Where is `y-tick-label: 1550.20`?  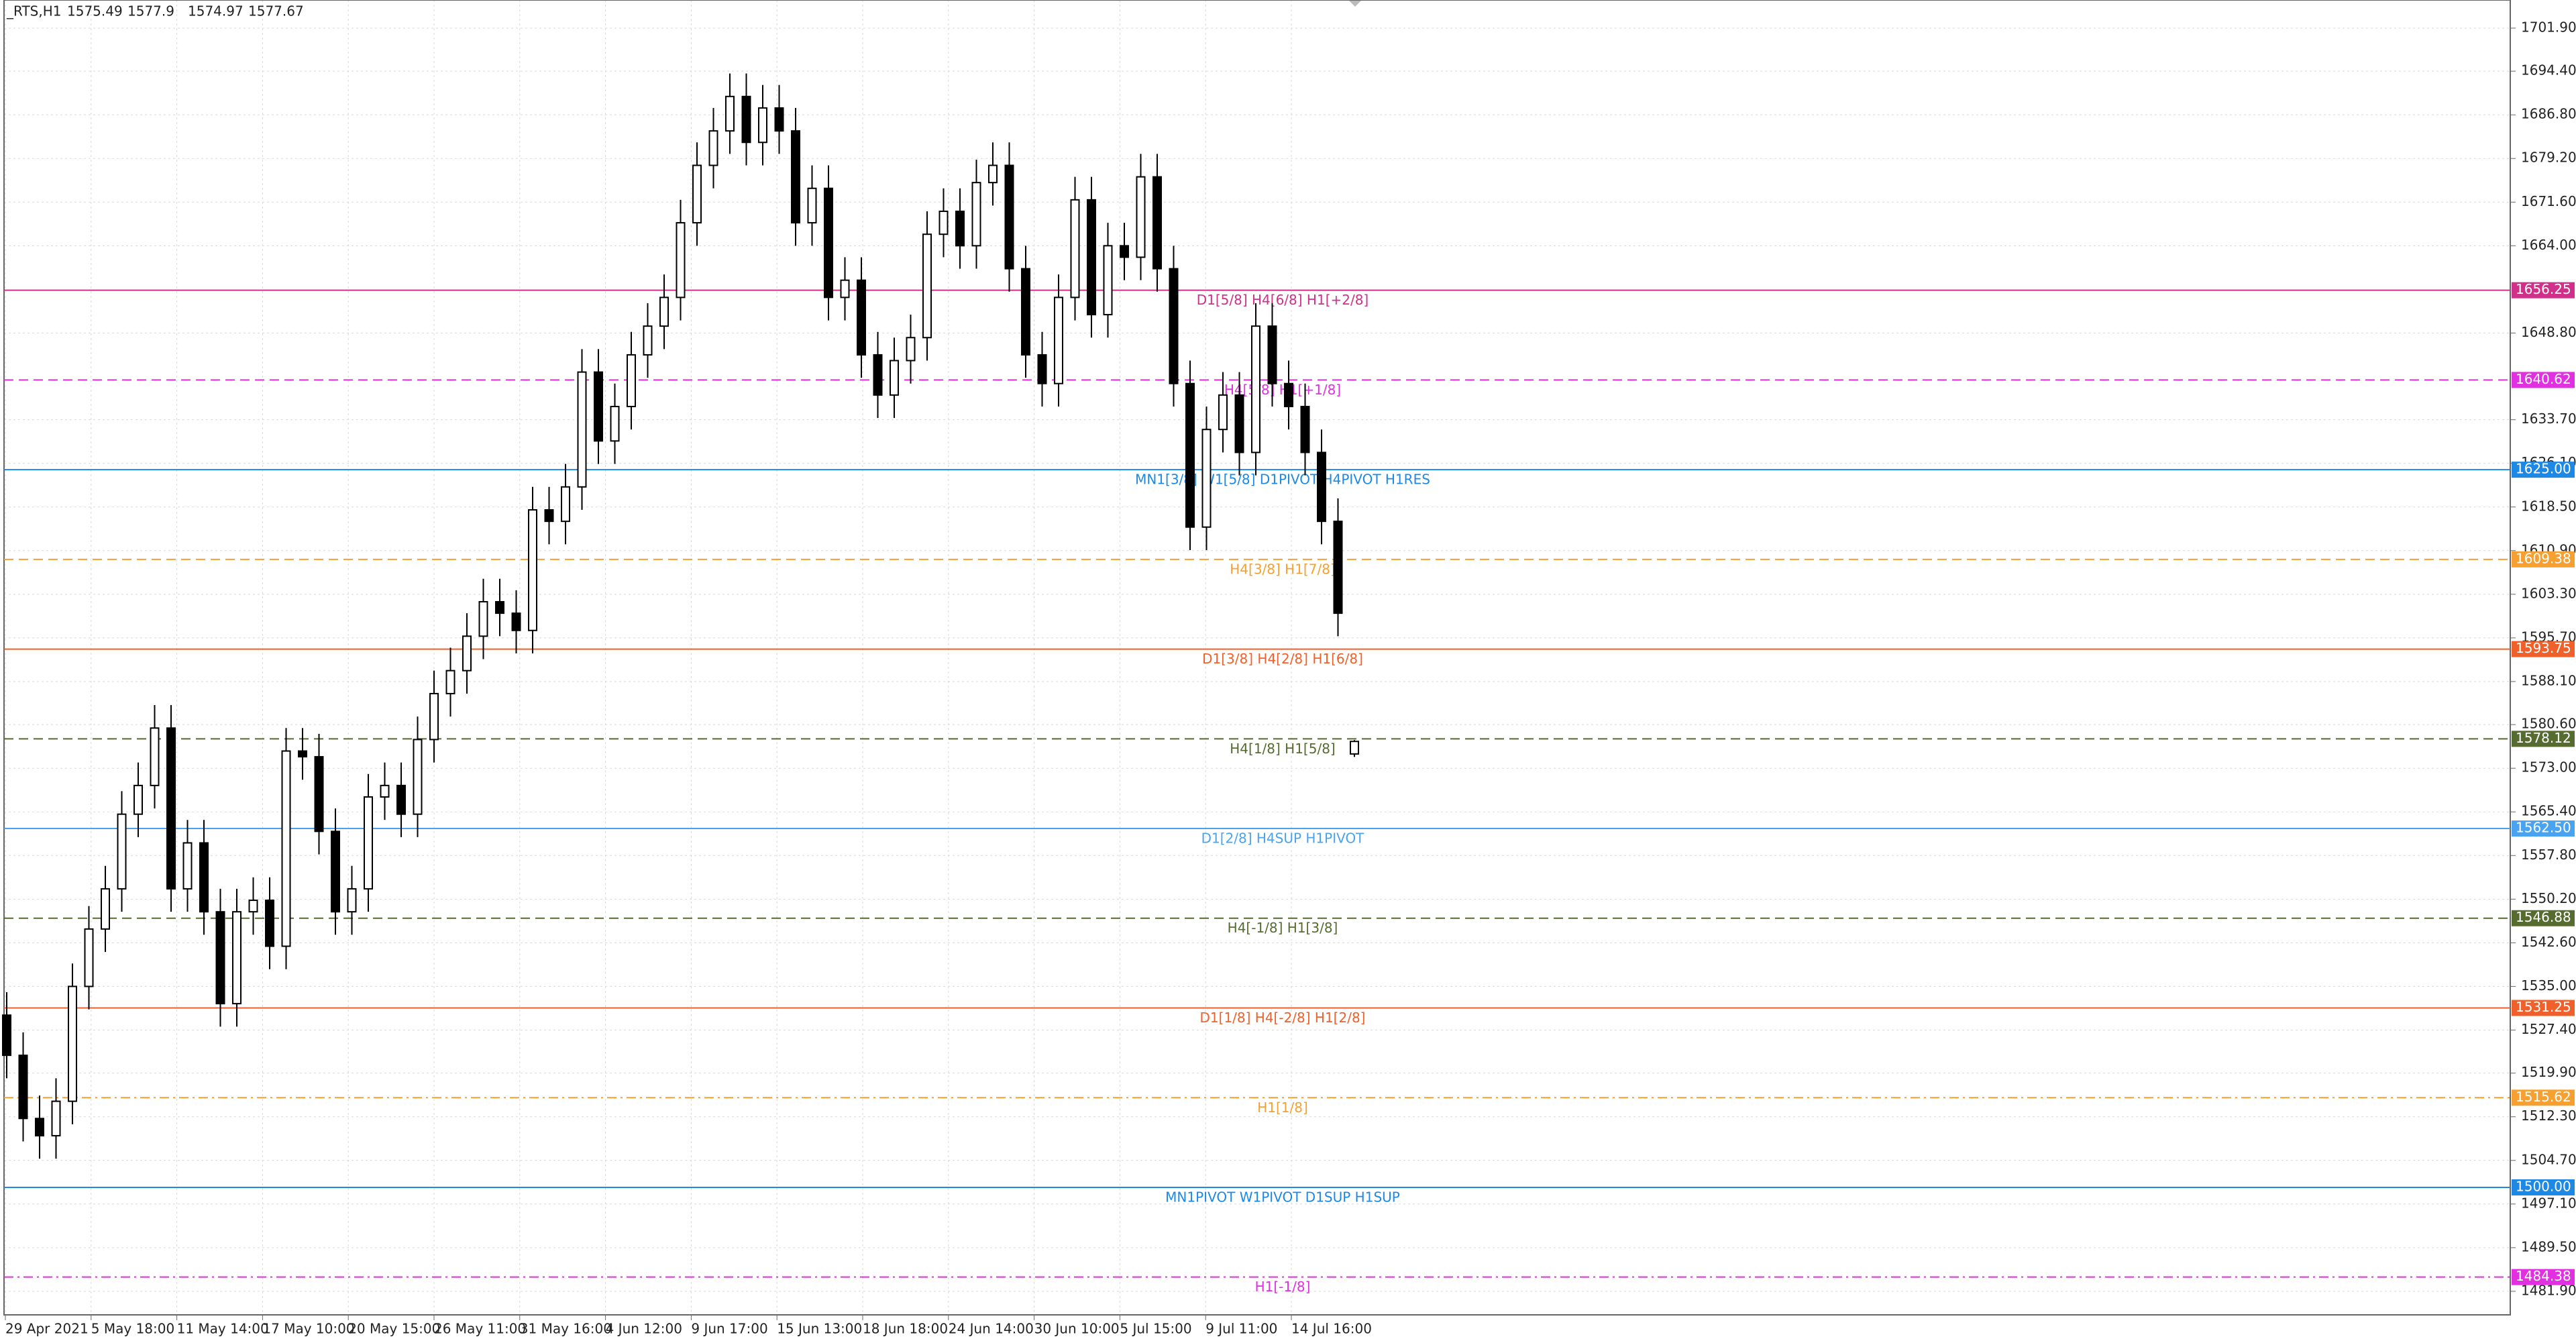 y-tick-label: 1550.20 is located at coordinates (2548, 898).